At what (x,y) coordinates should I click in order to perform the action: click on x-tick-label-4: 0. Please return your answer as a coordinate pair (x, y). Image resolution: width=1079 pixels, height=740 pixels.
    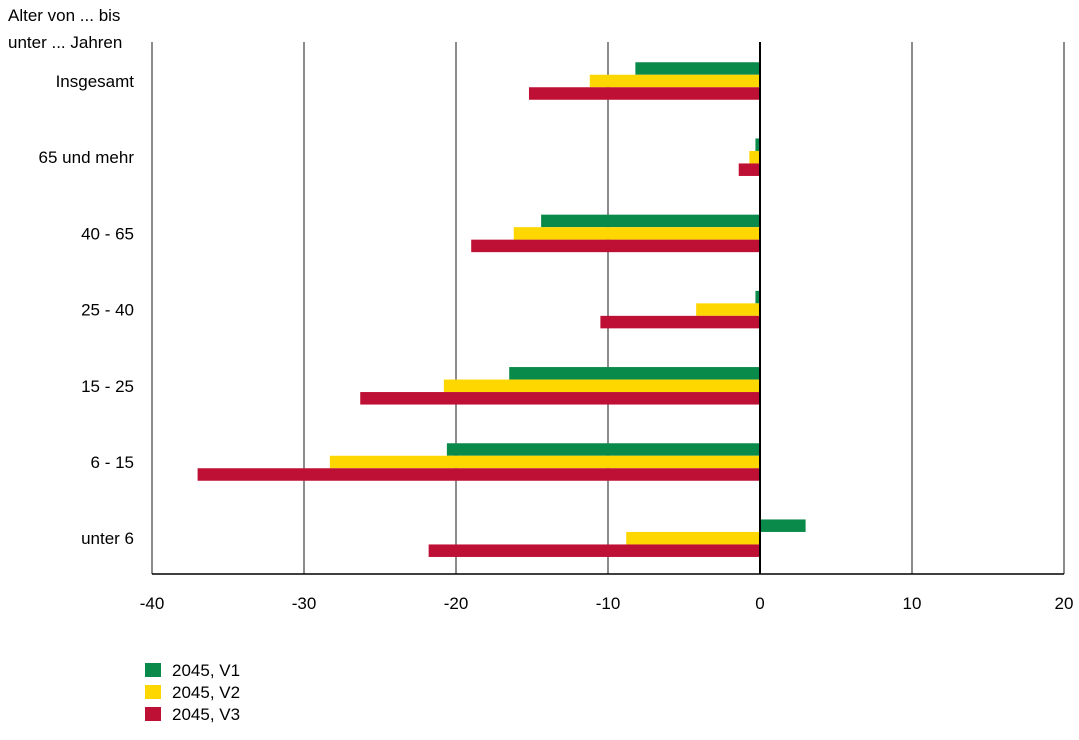
    Looking at the image, I should click on (759, 603).